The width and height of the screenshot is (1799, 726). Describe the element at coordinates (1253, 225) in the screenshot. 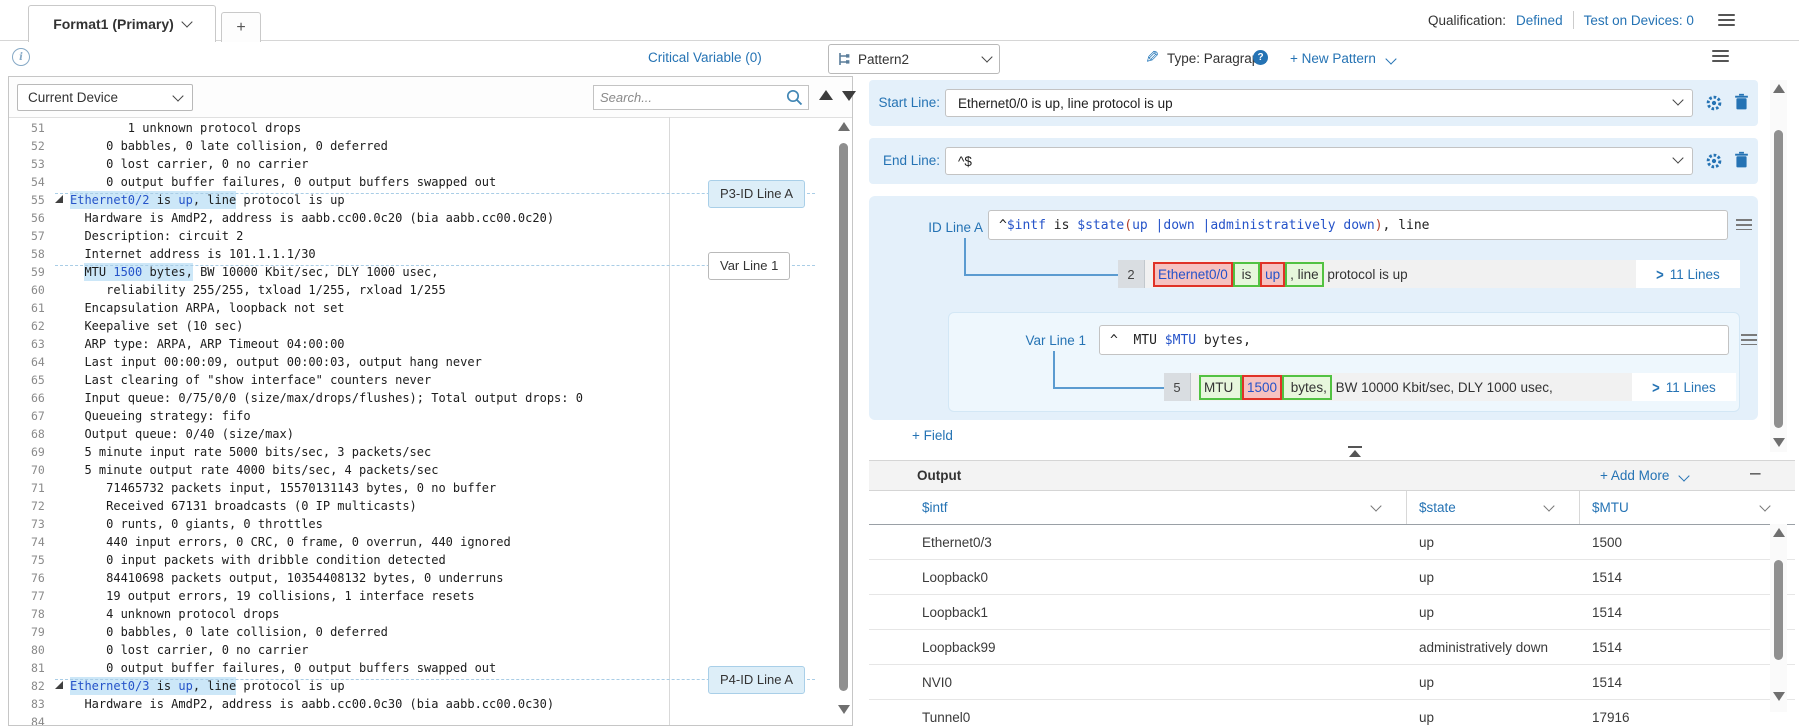

I see `regex-token: up |down |administratively down` at that location.